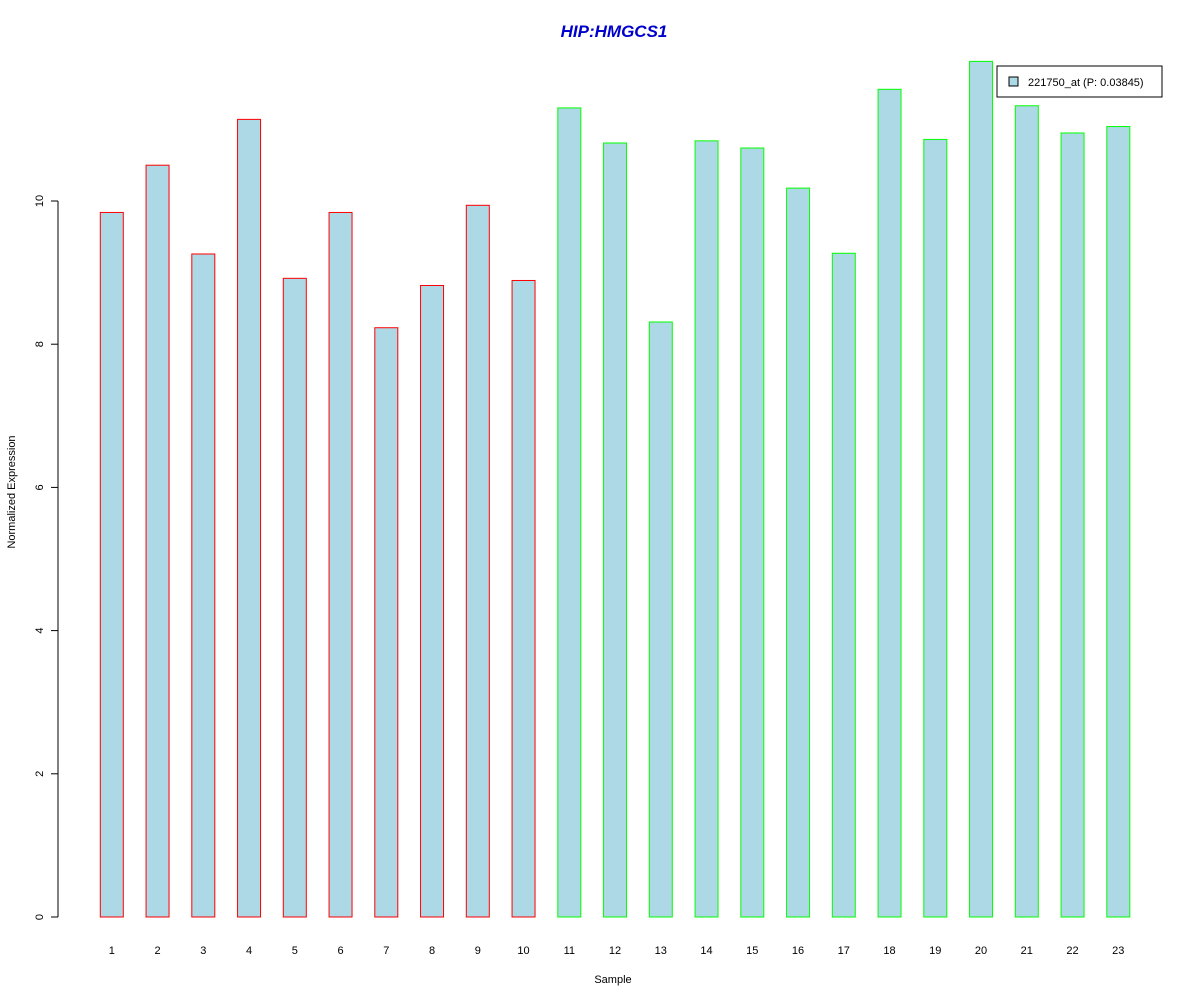  Describe the element at coordinates (157, 951) in the screenshot. I see `x-tick-label: 2` at that location.